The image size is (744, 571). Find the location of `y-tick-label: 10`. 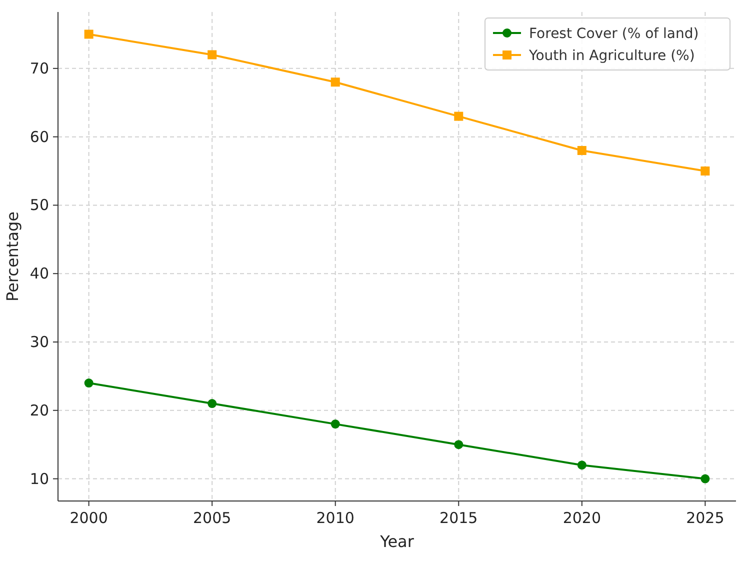

y-tick-label: 10 is located at coordinates (39, 479).